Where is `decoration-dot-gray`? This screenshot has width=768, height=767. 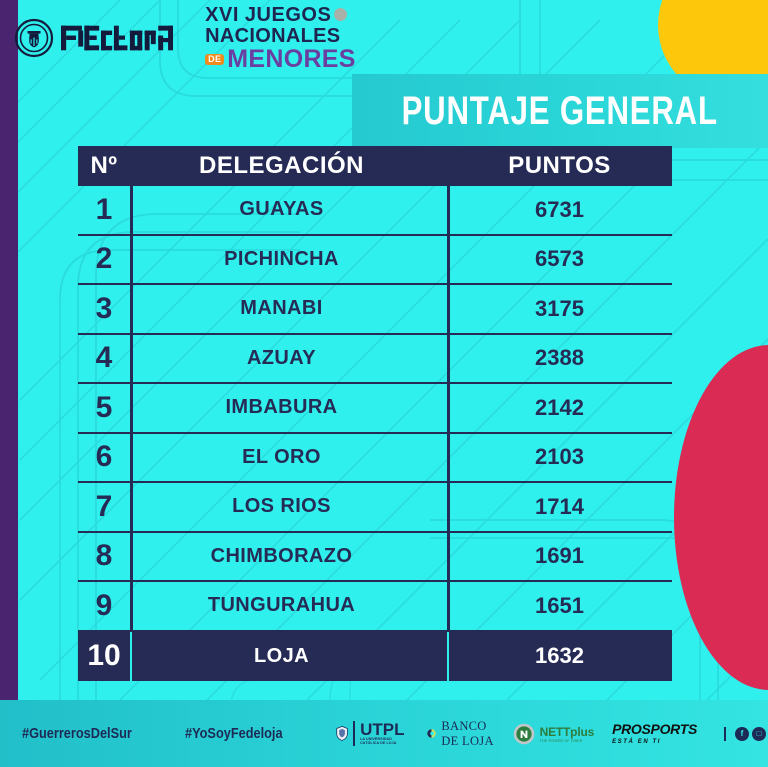 decoration-dot-gray is located at coordinates (341, 14).